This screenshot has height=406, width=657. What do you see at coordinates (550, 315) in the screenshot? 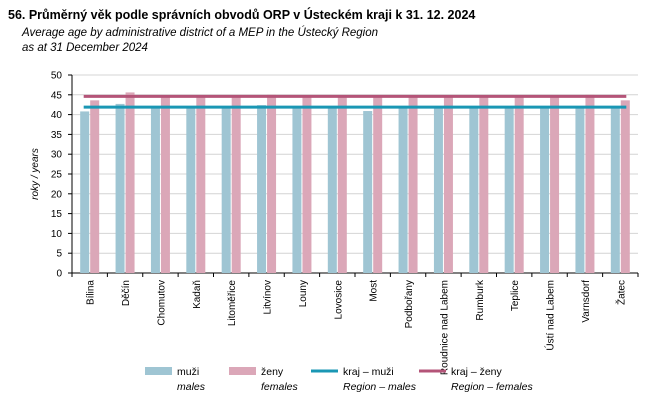
I see `x-tick-label: Ústí nad Labem` at bounding box center [550, 315].